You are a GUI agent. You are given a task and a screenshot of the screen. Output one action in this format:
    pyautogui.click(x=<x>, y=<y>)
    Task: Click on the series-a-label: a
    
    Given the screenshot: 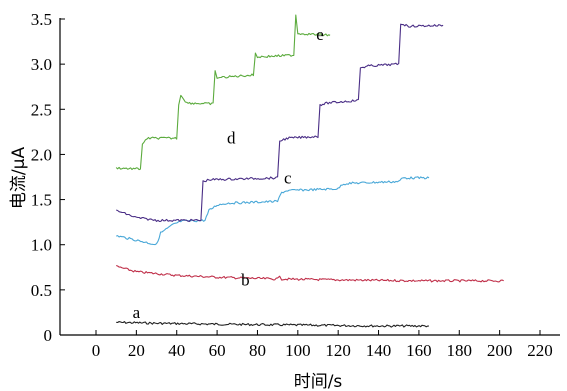 What is the action you would take?
    pyautogui.click(x=137, y=312)
    